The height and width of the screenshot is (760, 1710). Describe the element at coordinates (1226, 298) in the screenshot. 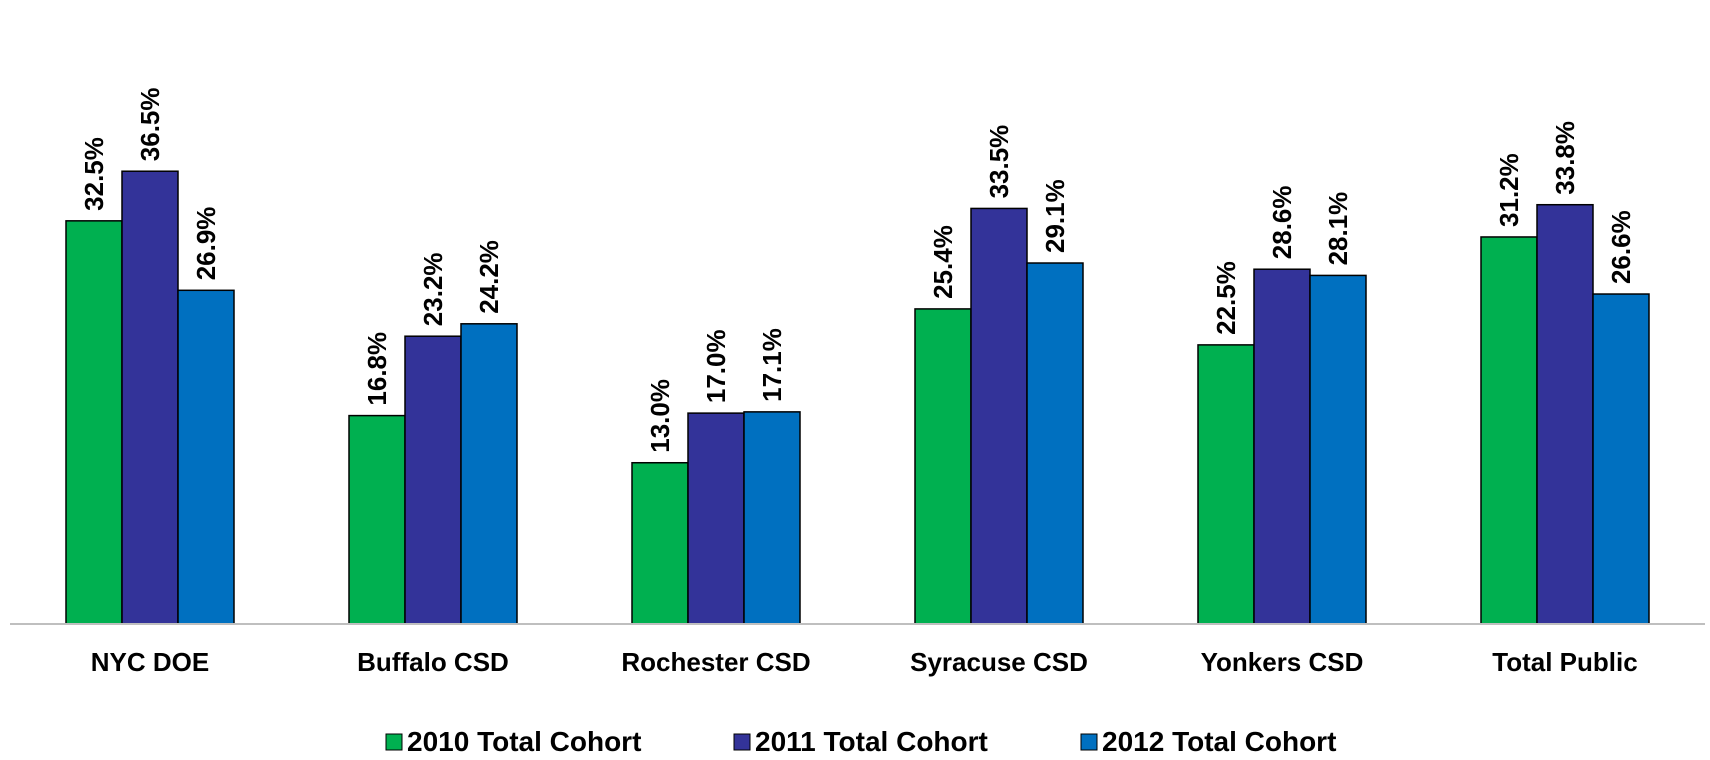

I see `data-label: 22.5%` at that location.